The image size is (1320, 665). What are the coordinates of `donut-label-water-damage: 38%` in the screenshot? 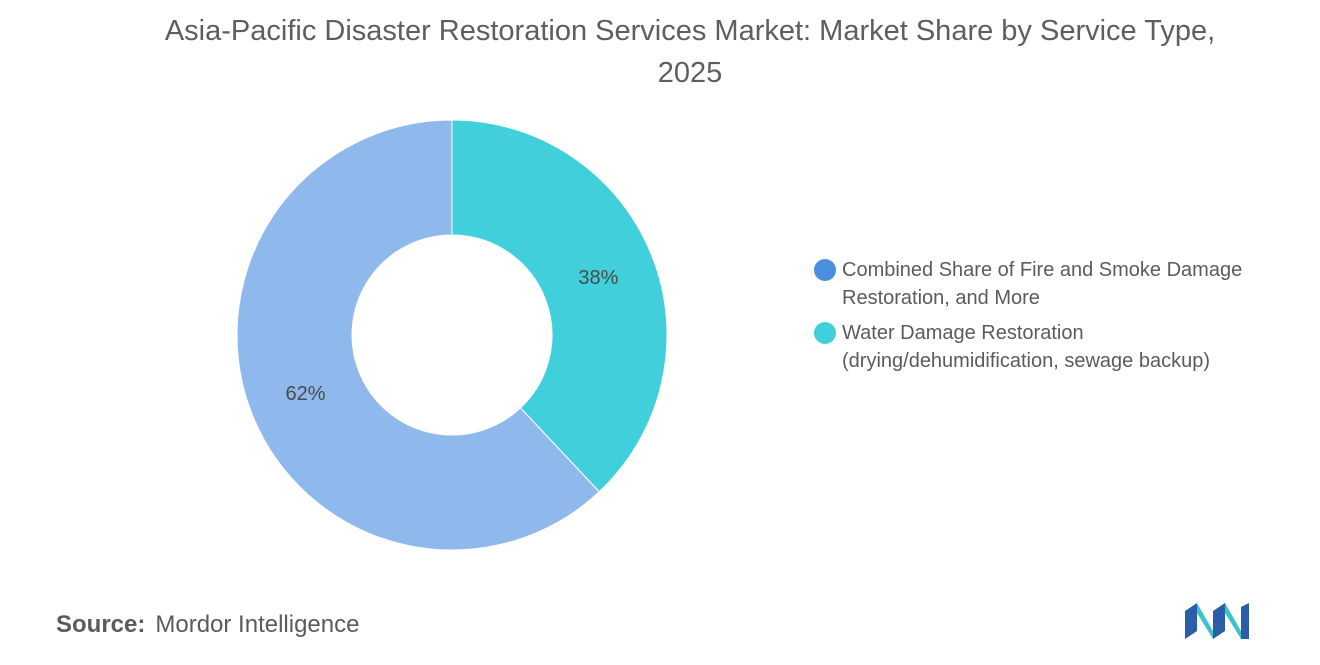 It's located at (598, 278).